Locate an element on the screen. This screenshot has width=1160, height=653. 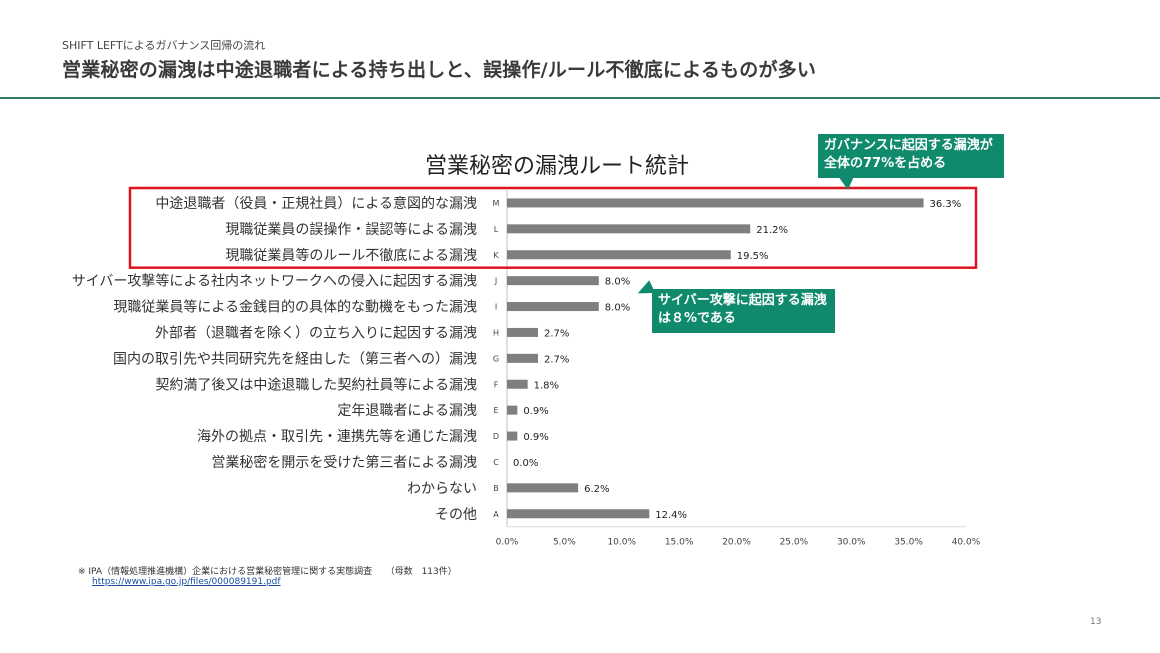
section-subtitle: SHIFT LEFTによるガバナンス回帰の流れ is located at coordinates (164, 45).